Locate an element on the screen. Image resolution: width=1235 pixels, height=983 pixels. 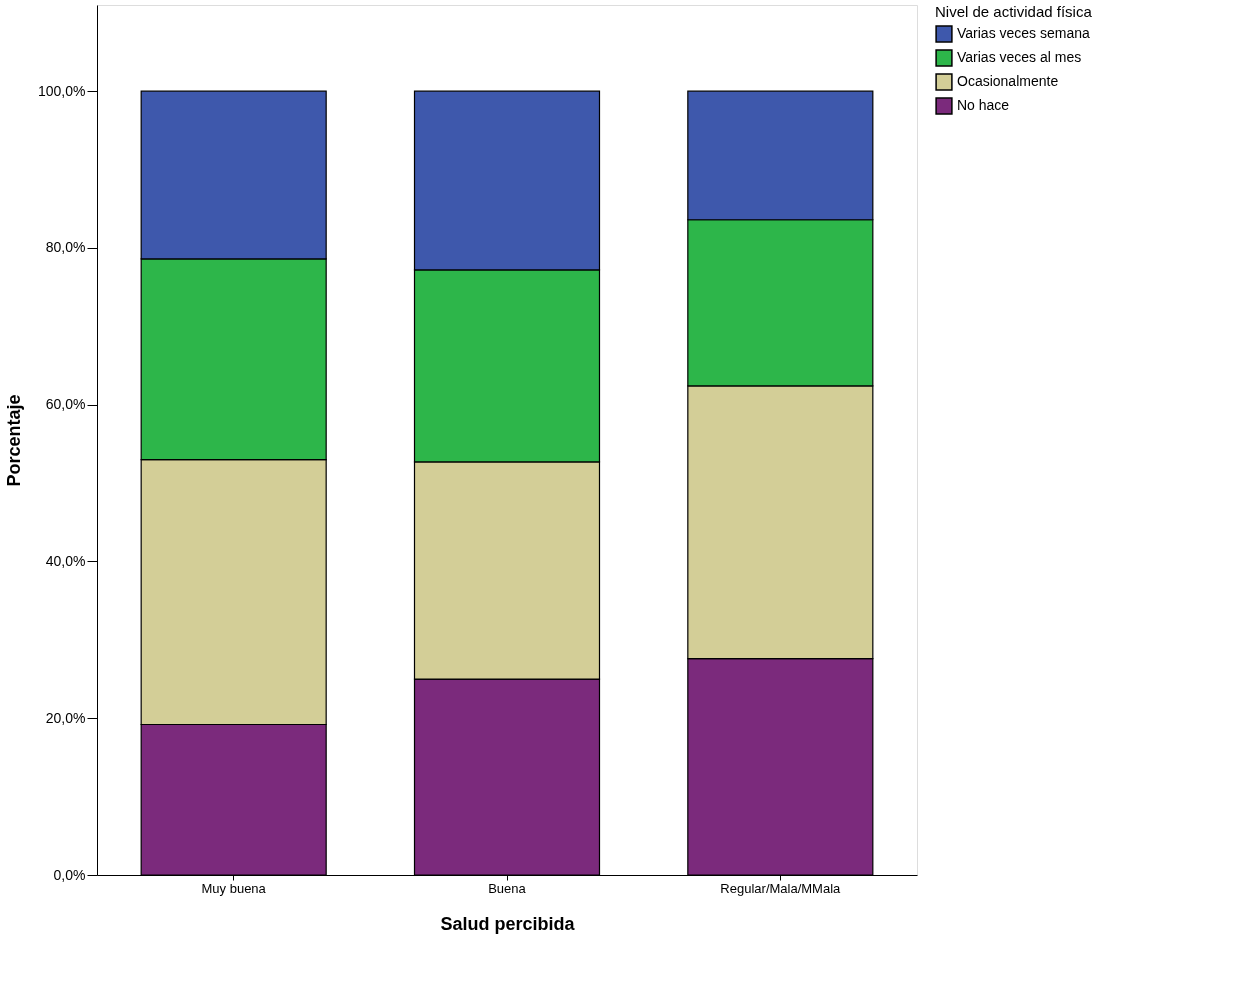
y-tick-label: 0,0% is located at coordinates (69, 874).